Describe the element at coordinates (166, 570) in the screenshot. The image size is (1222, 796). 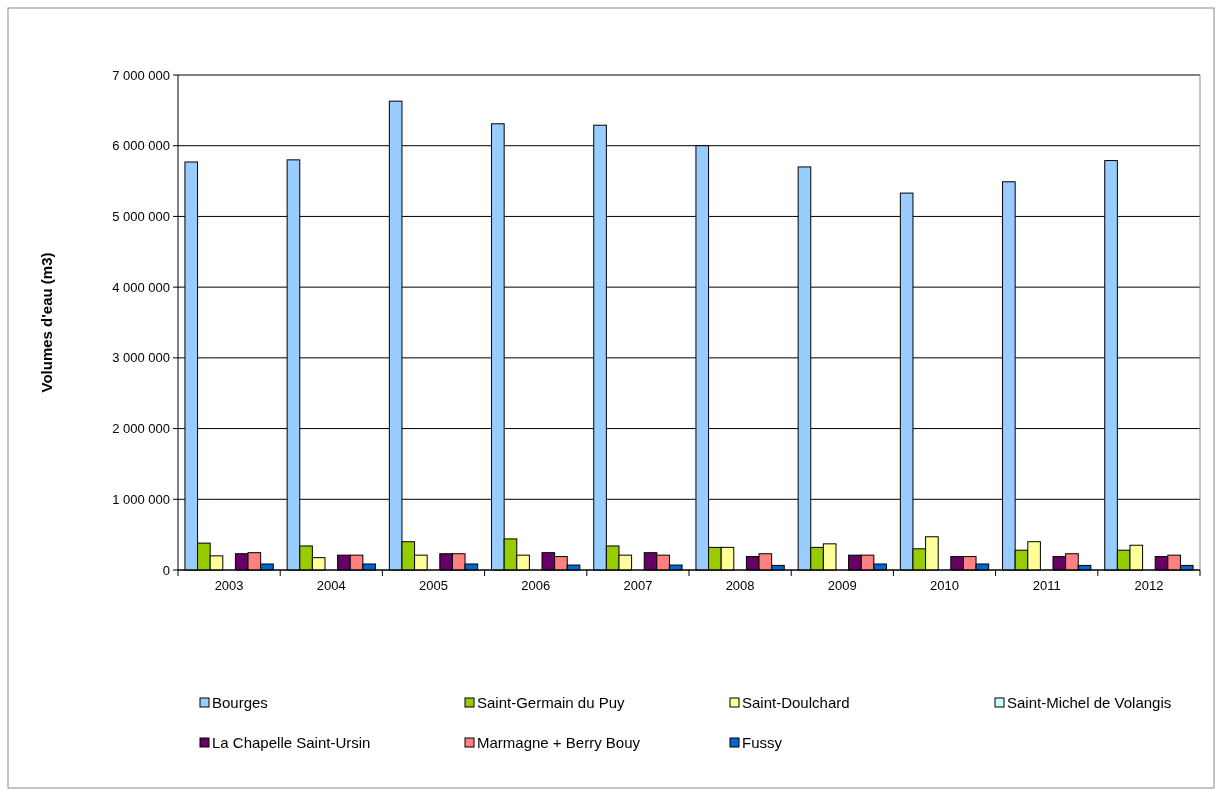
I see `y-tick-label: 0` at that location.